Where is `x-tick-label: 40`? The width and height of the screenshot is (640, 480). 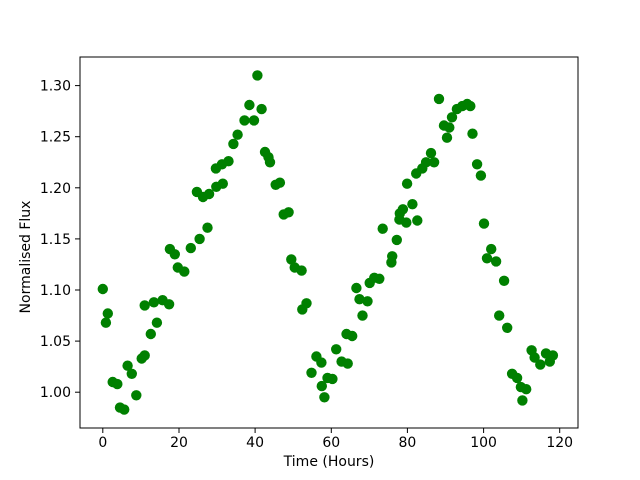 x-tick-label: 40 is located at coordinates (255, 443).